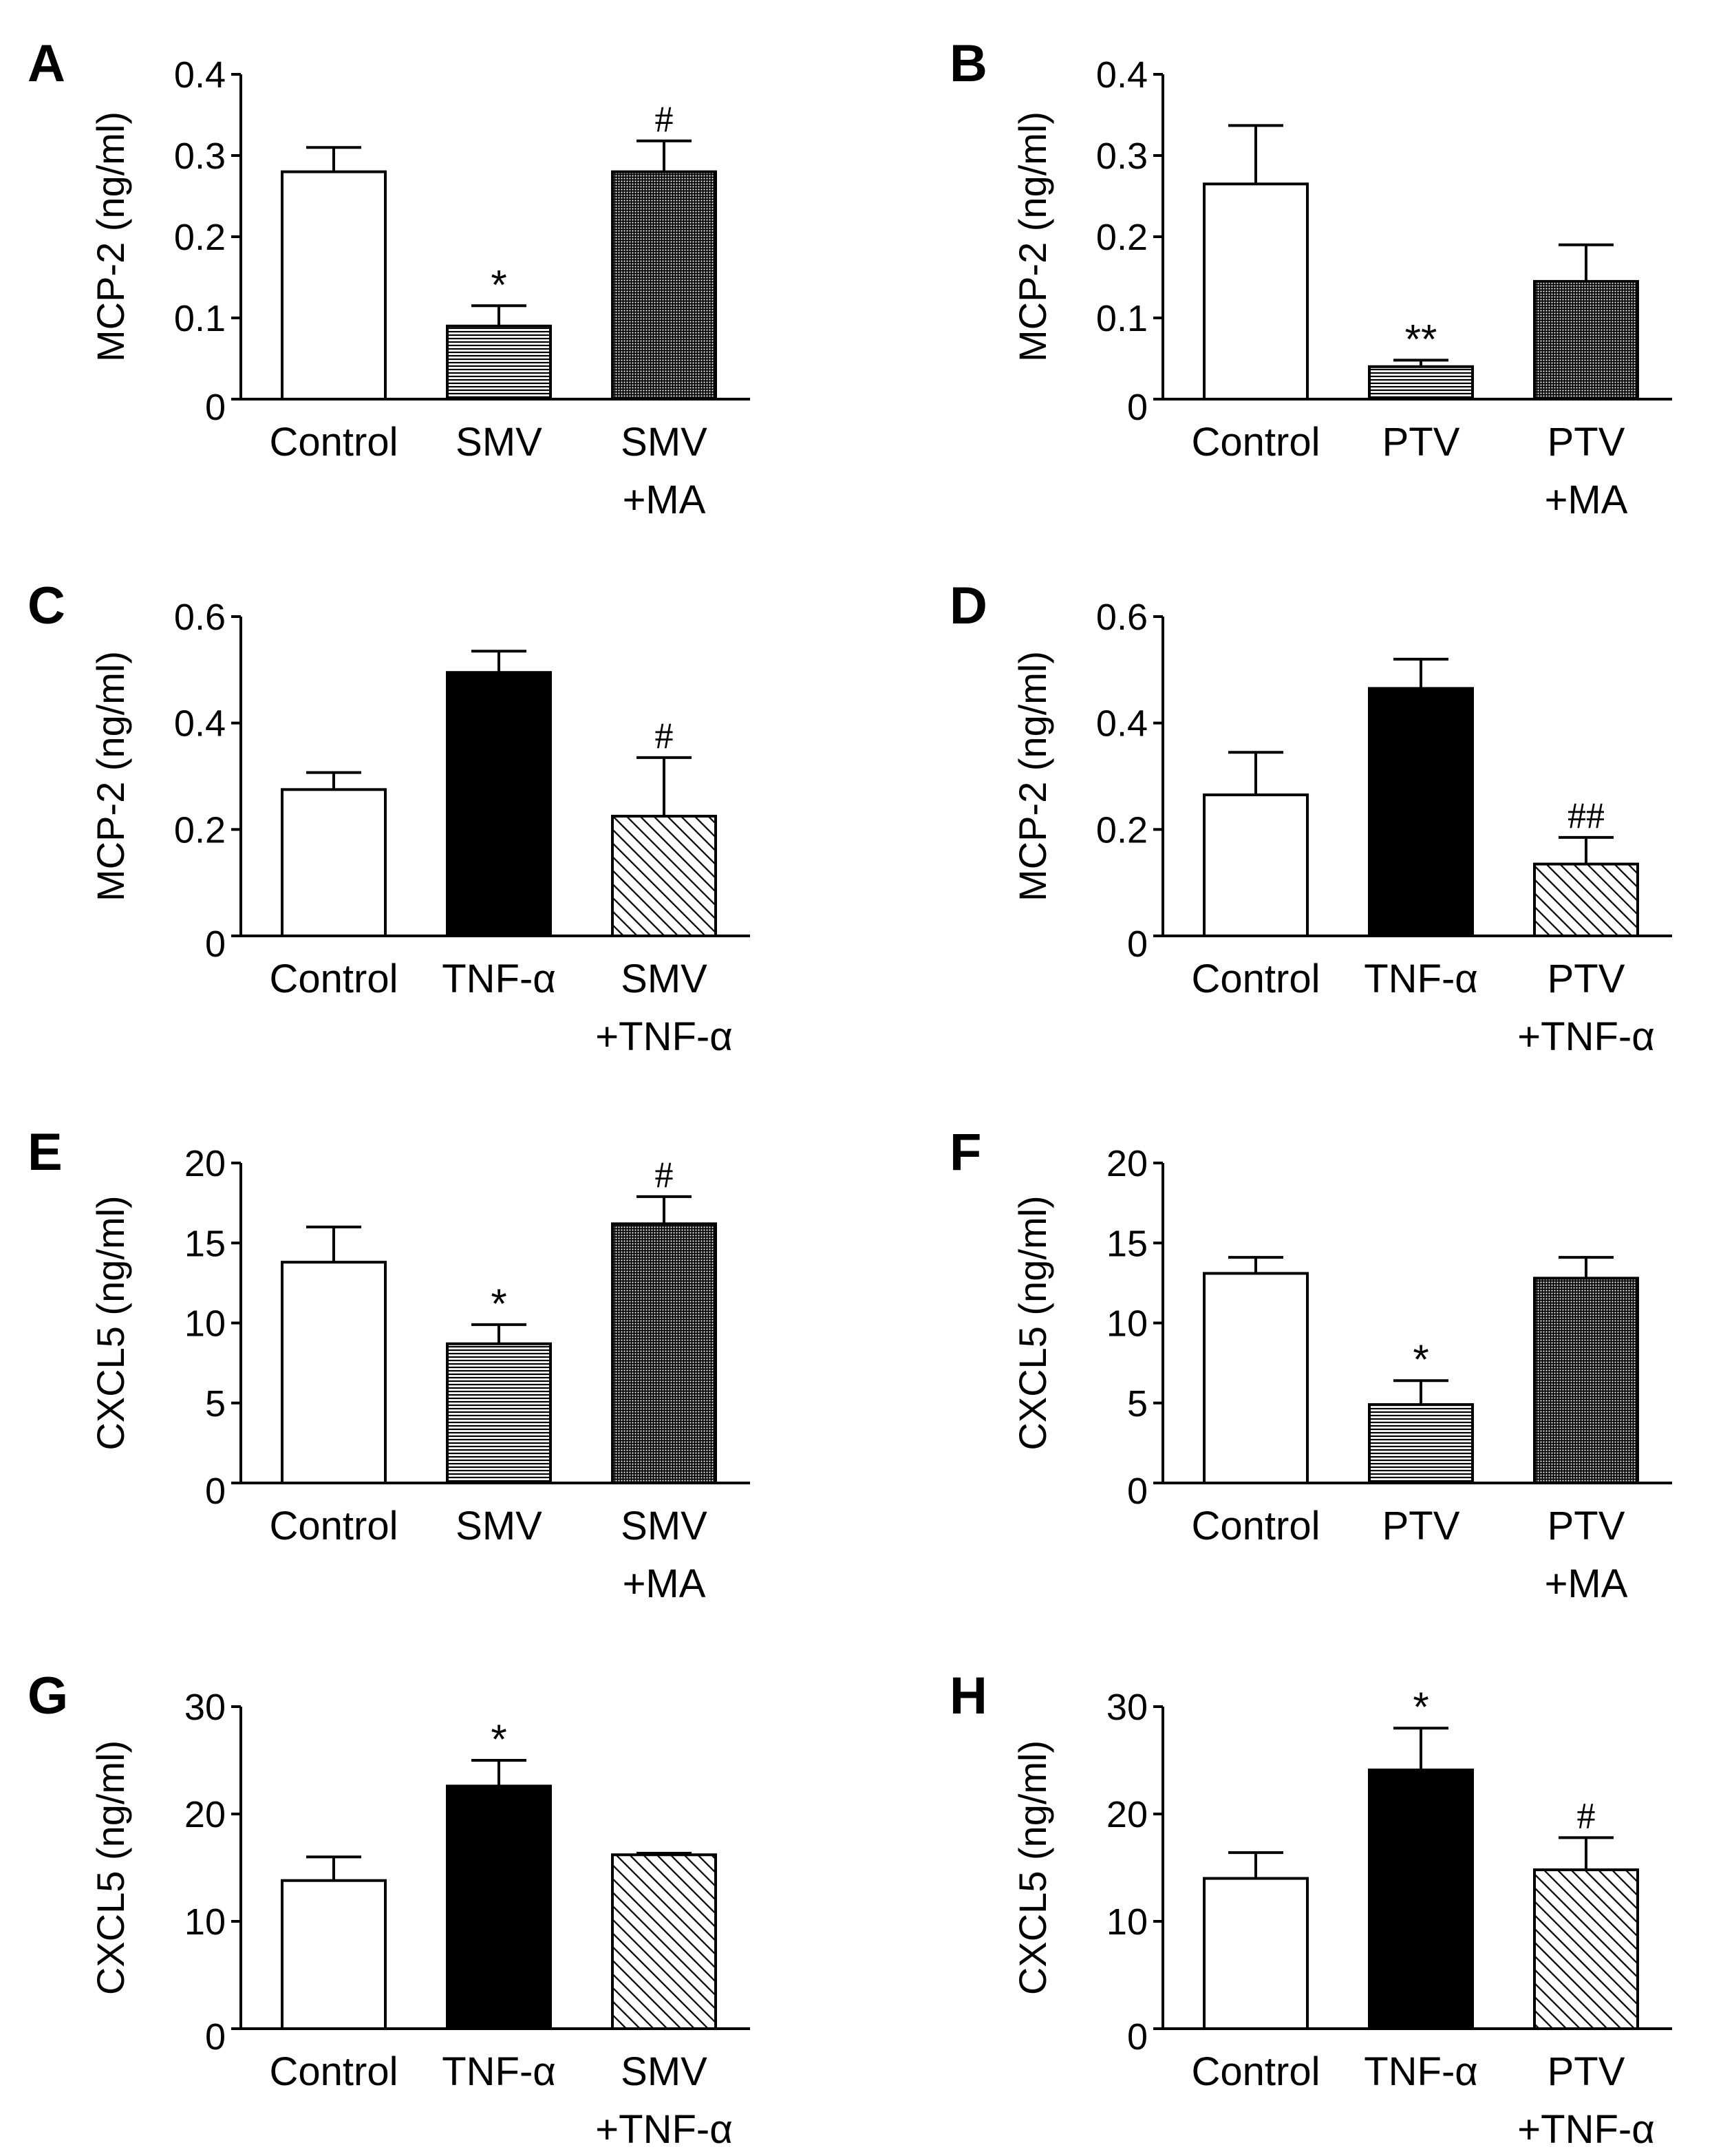 The image size is (1723, 2156). I want to click on panel-letter: B, so click(968, 63).